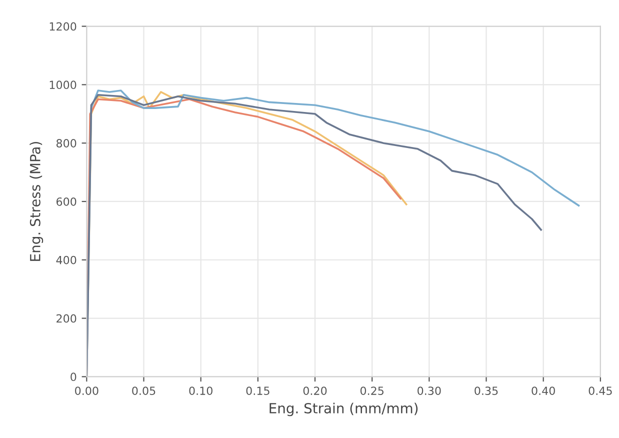 The width and height of the screenshot is (619, 438). What do you see at coordinates (429, 391) in the screenshot?
I see `x-tick-label: 0.30` at bounding box center [429, 391].